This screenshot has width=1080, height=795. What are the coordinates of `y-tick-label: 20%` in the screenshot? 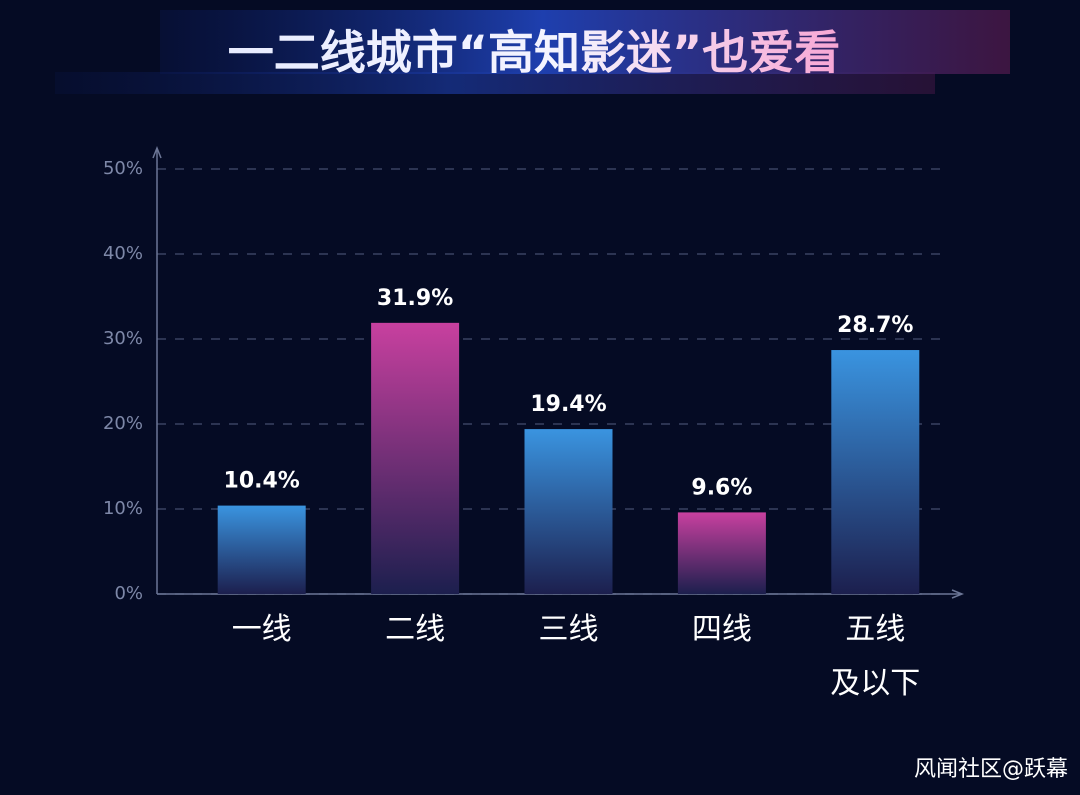 It's located at (123, 423).